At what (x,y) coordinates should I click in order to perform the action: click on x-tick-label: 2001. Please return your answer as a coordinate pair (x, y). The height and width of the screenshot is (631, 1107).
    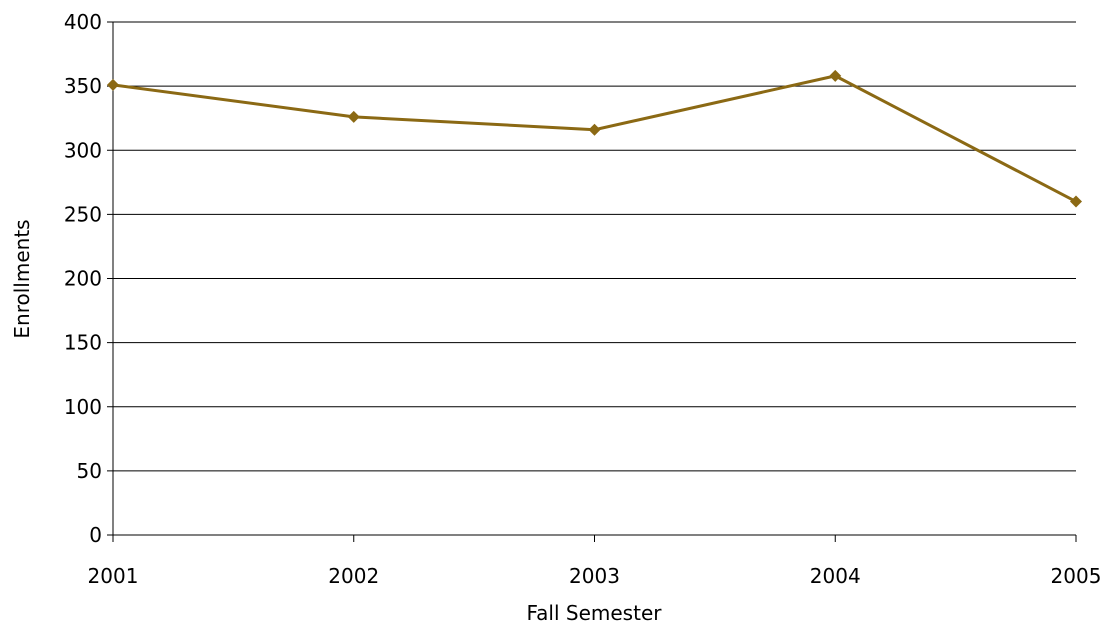
    Looking at the image, I should click on (113, 576).